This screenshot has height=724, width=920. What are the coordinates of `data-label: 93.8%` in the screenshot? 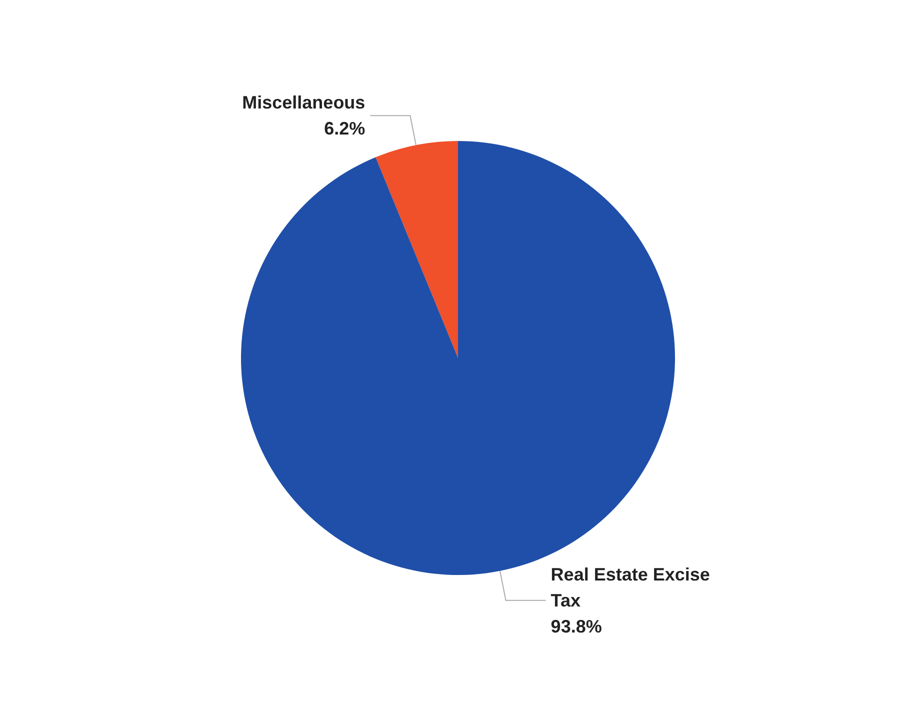 It's located at (576, 626).